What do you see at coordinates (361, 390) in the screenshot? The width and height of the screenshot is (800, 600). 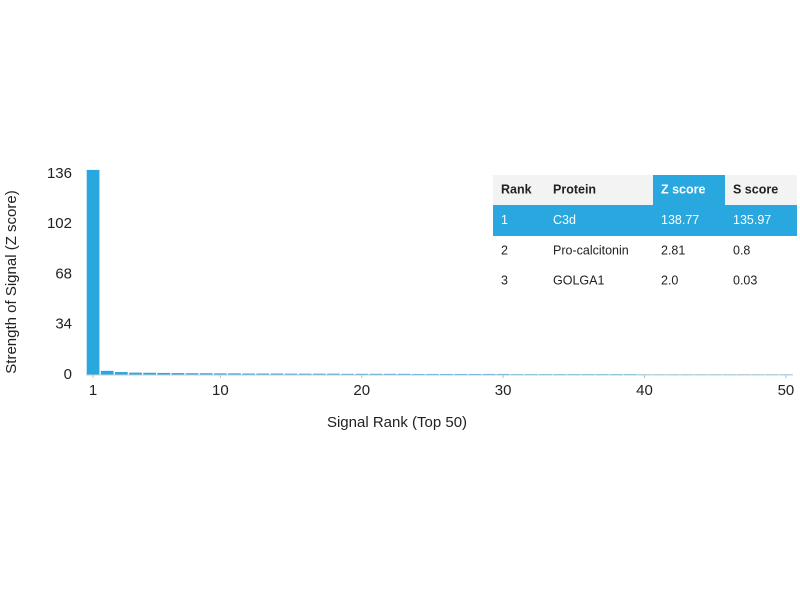 I see `x-tick-label: 20` at bounding box center [361, 390].